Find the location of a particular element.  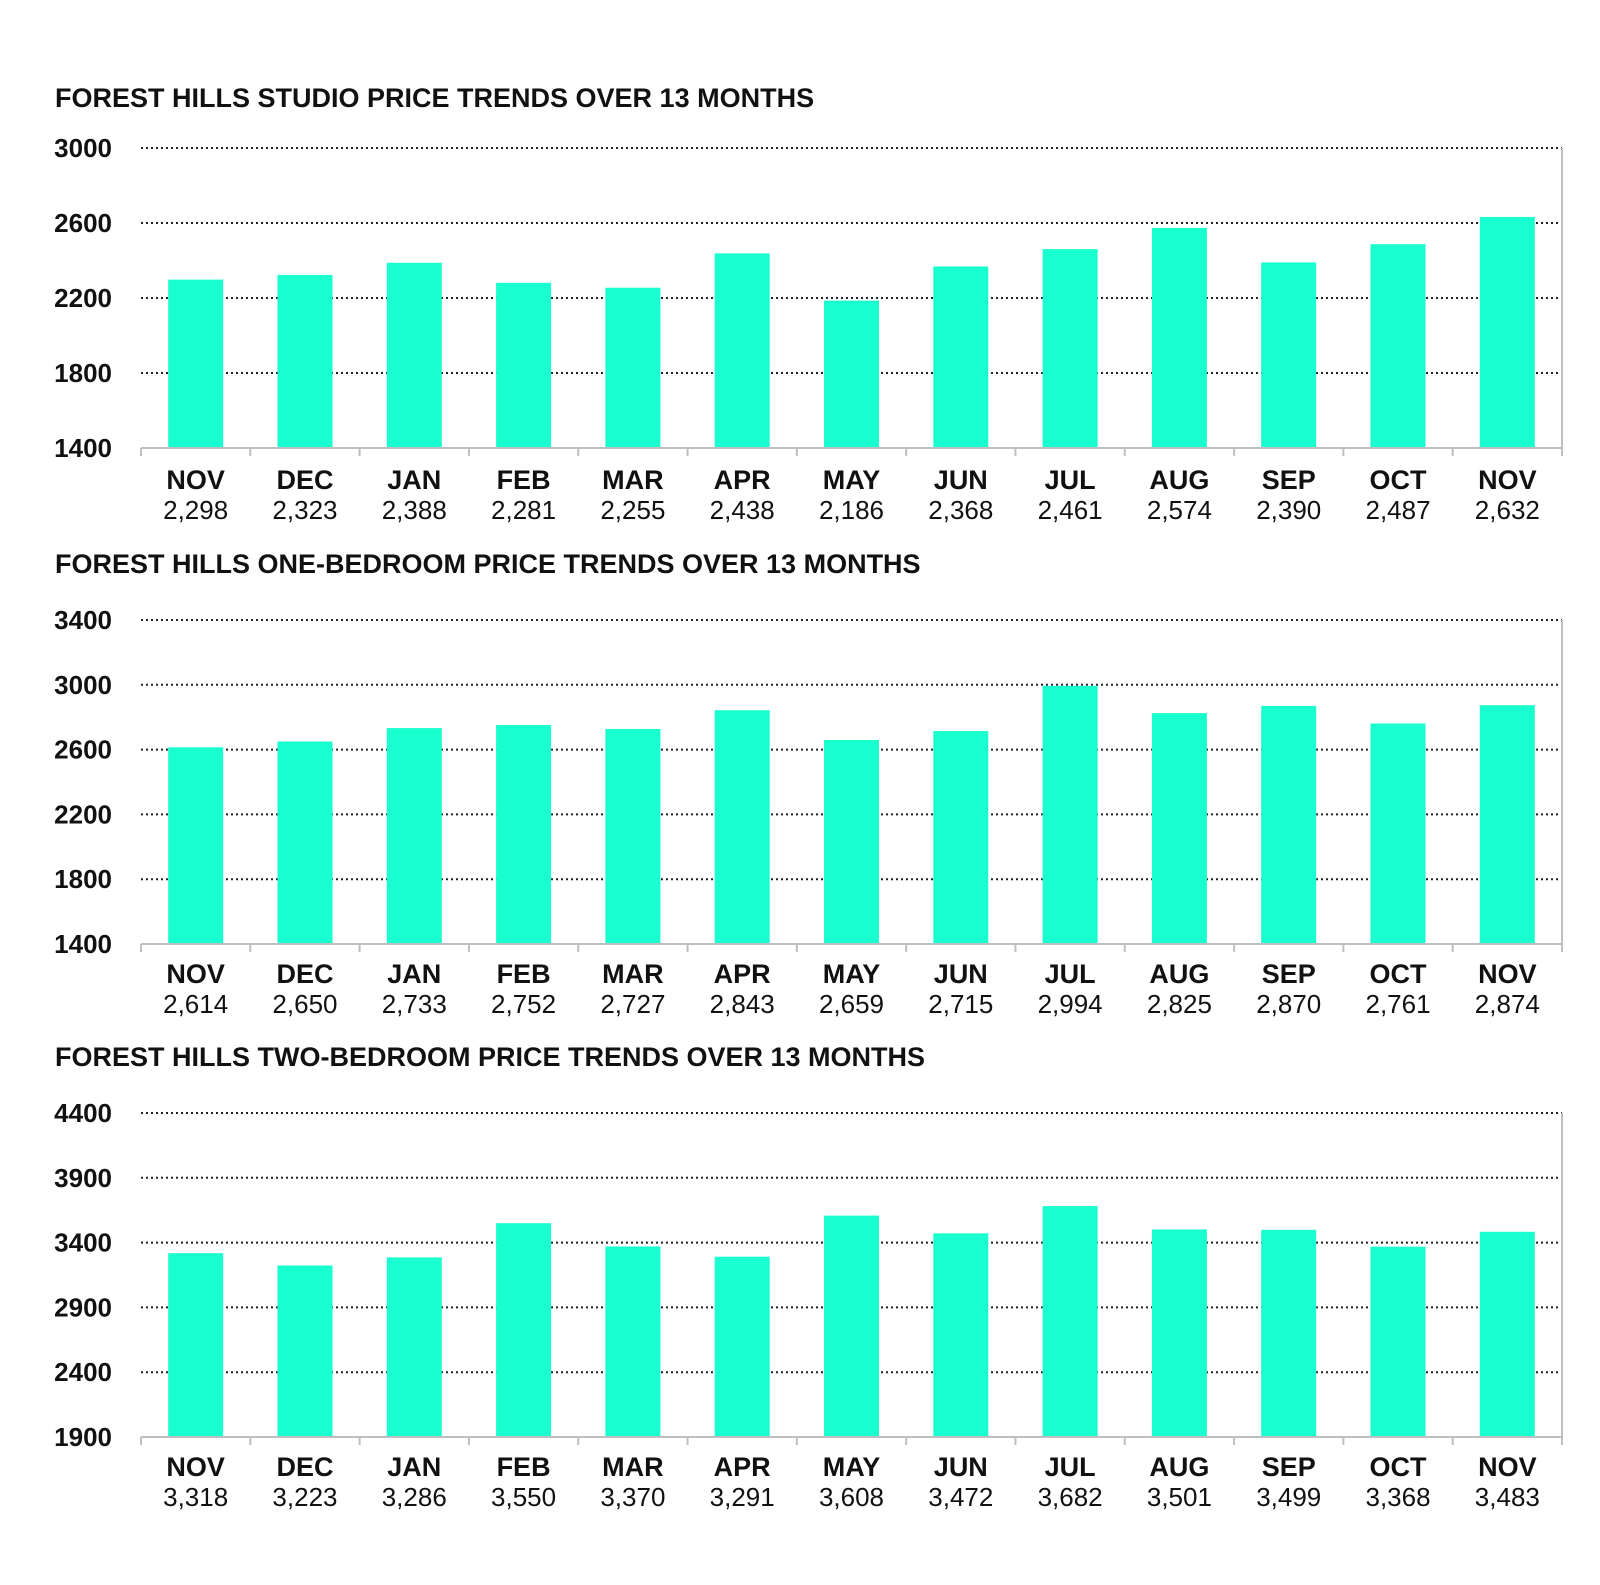

y-tick-label: 2200 is located at coordinates (83, 298).